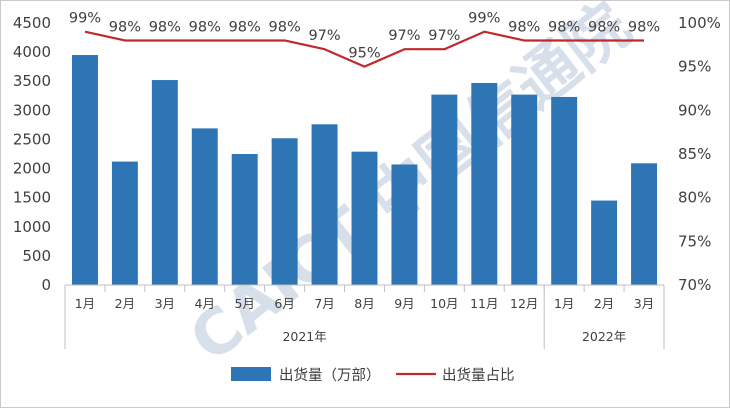 This screenshot has height=411, width=730. I want to click on left-tick-label: 1000, so click(32, 227).